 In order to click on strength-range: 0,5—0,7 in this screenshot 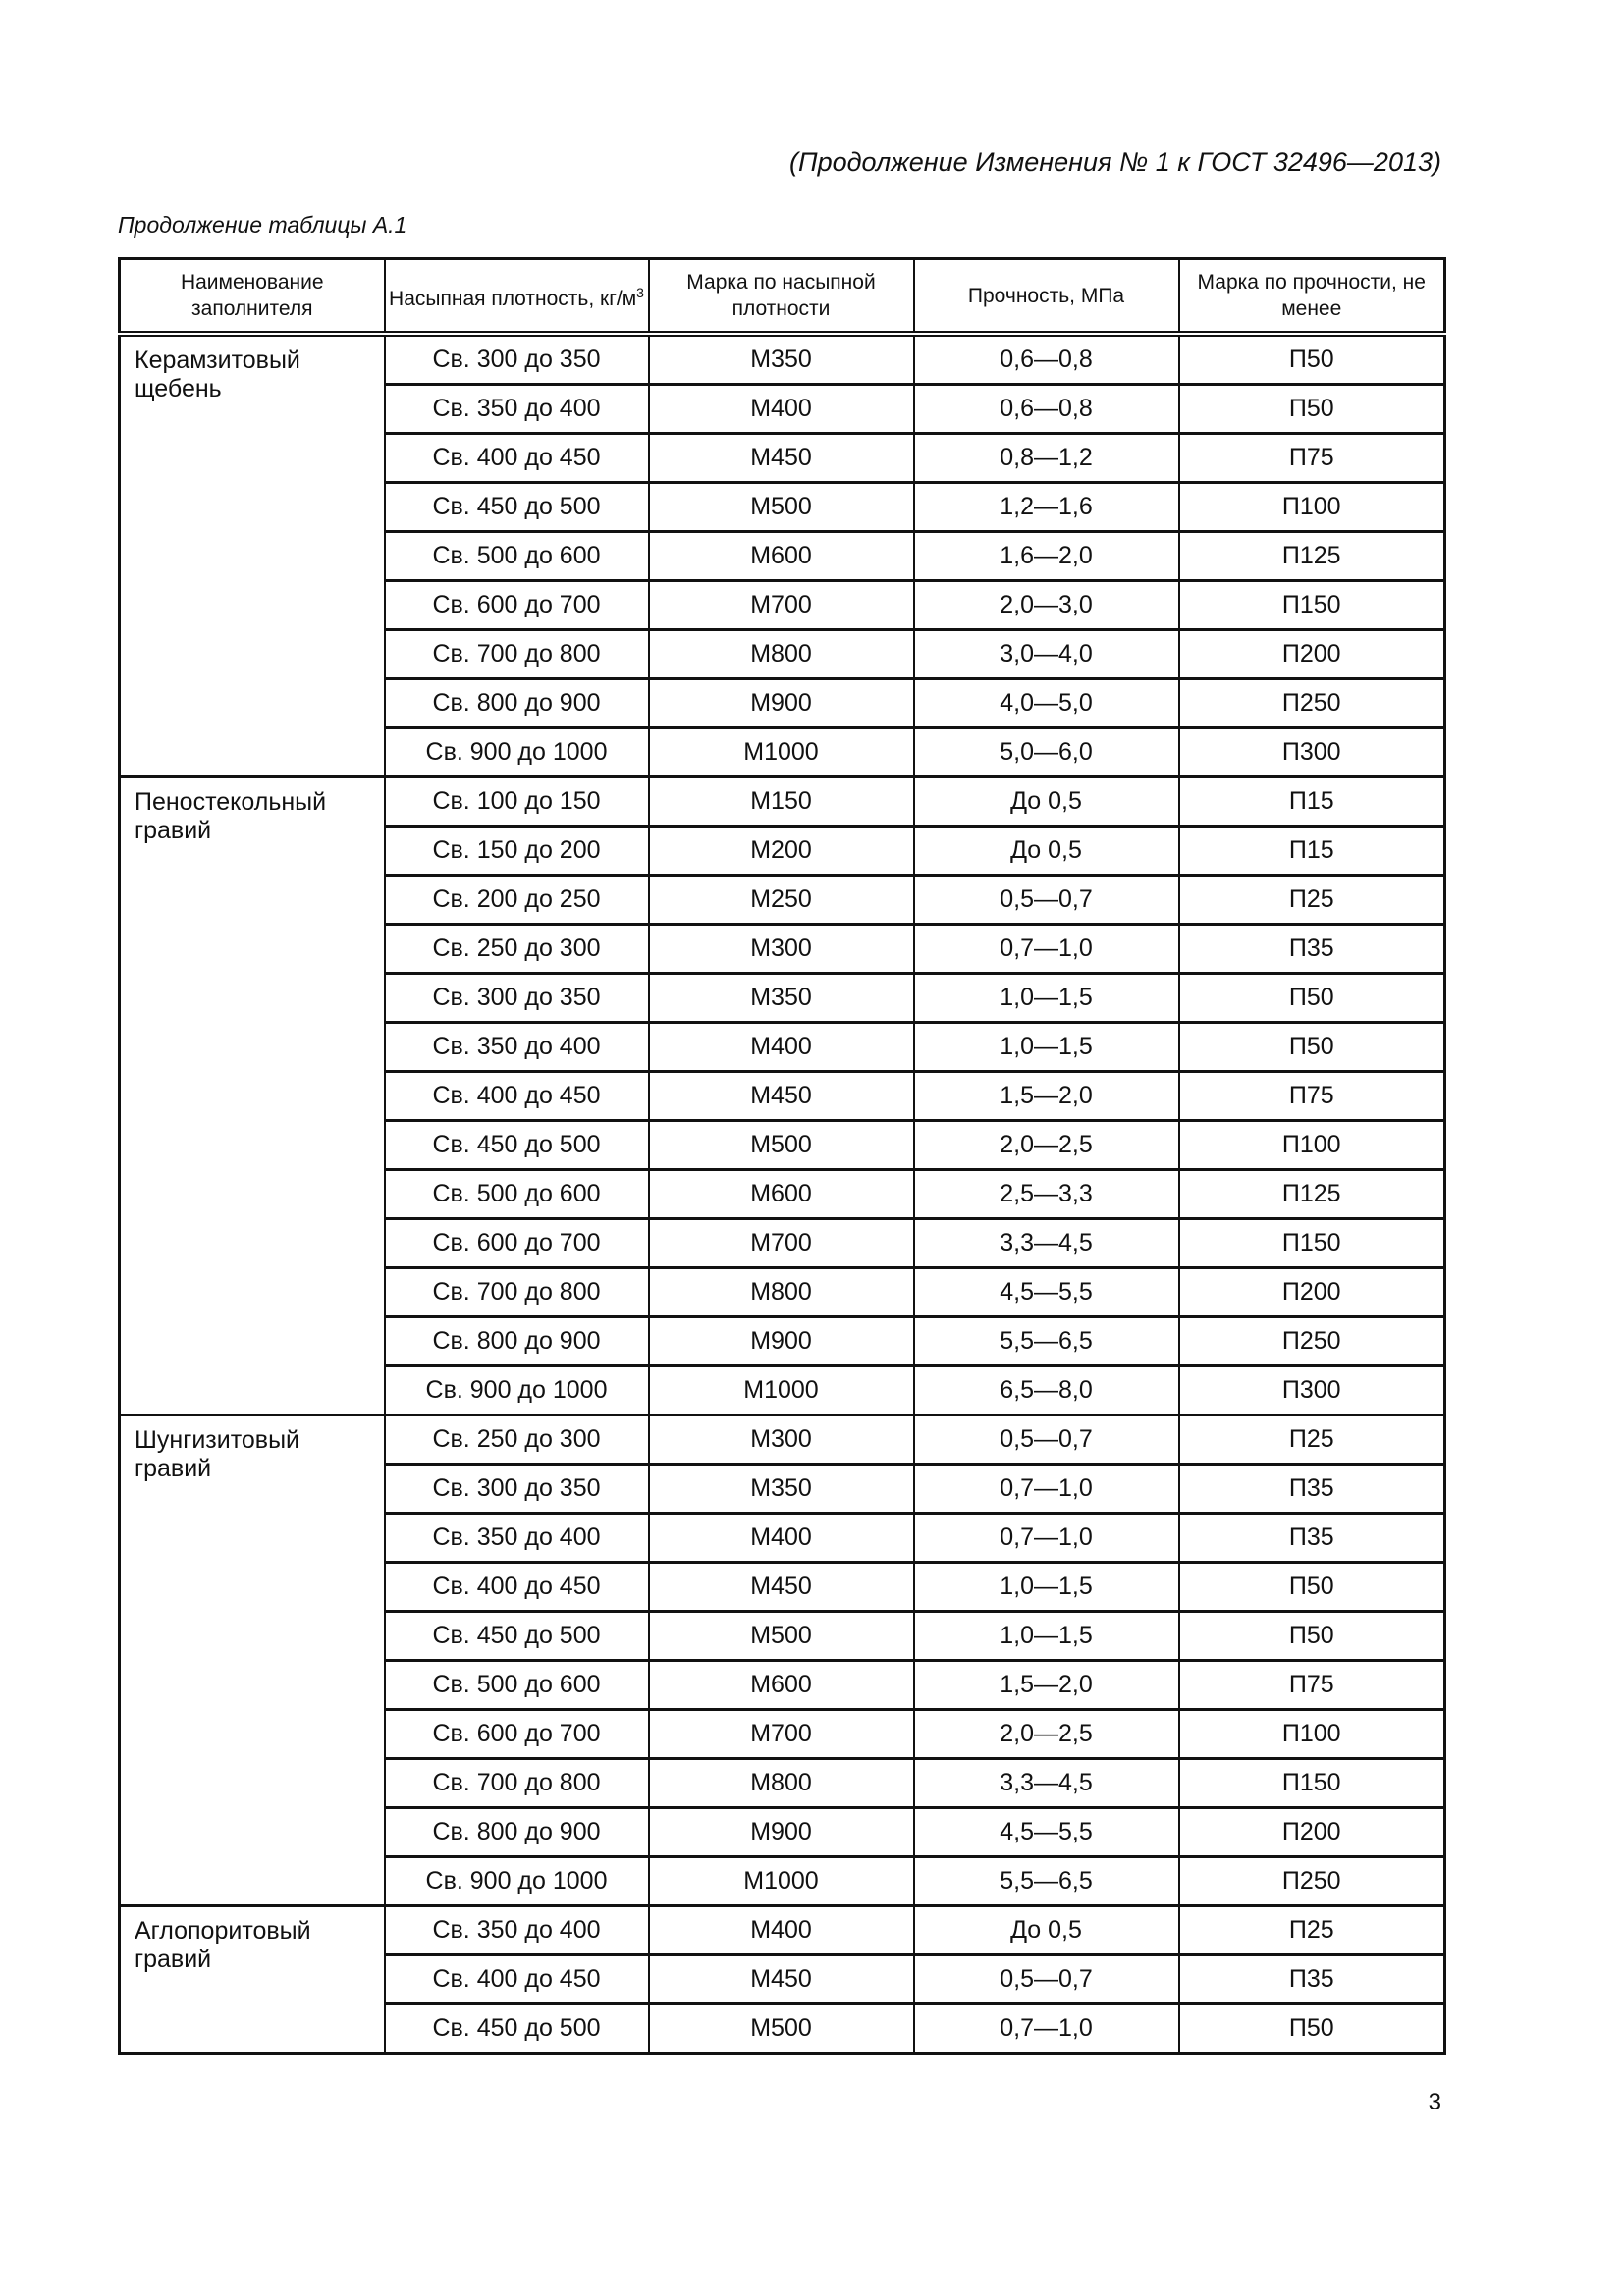, I will do `click(1046, 1440)`.